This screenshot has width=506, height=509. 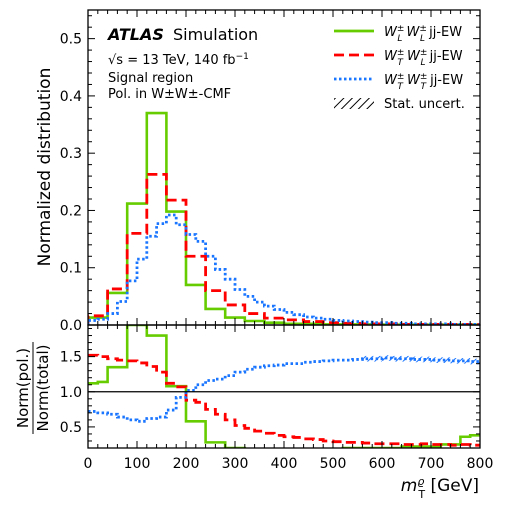 What do you see at coordinates (71, 211) in the screenshot?
I see `main-y-tick-label: 0.2` at bounding box center [71, 211].